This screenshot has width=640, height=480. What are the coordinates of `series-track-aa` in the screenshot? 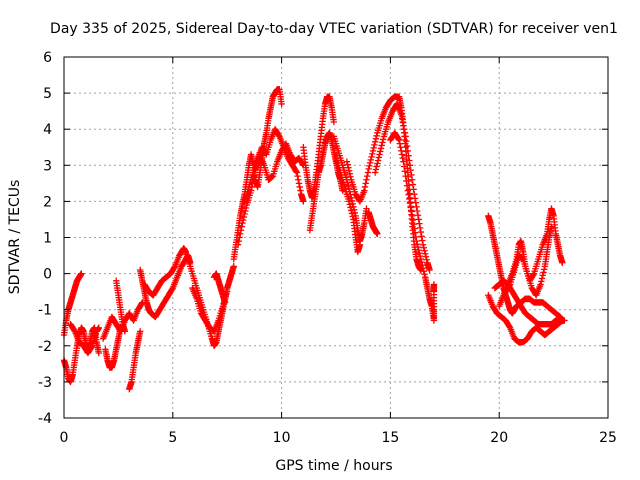 It's located at (528, 261).